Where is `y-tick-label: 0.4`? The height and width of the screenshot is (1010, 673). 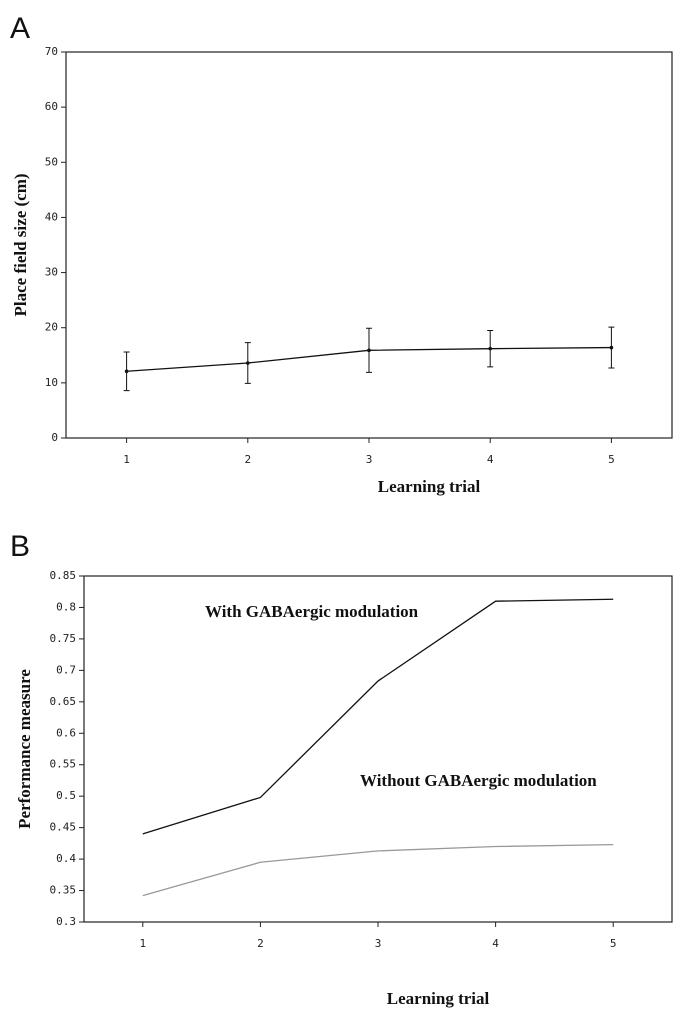 y-tick-label: 0.4 is located at coordinates (66, 858).